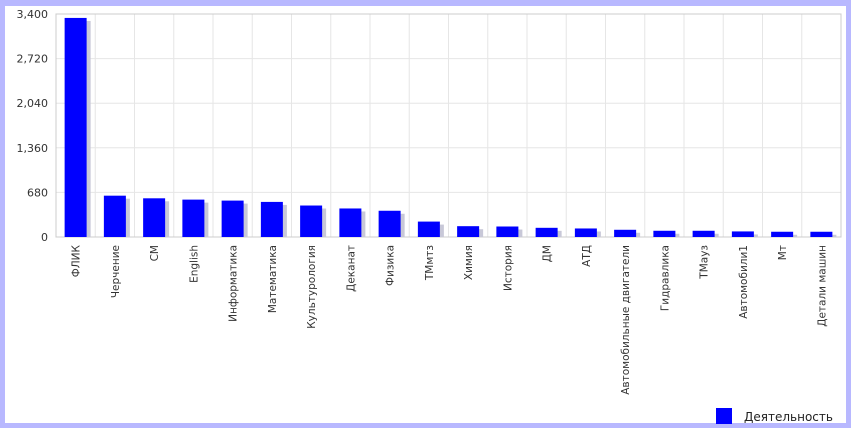 The image size is (851, 432). I want to click on legend: Деятельность, so click(774, 416).